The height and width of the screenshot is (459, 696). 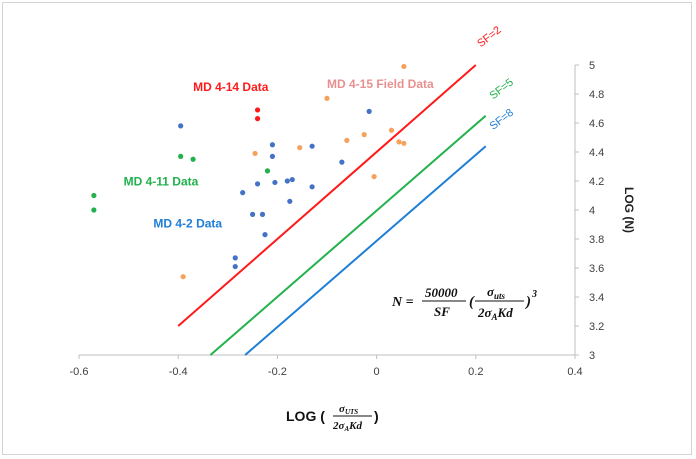 What do you see at coordinates (596, 153) in the screenshot?
I see `y-tick-label: 4.4` at bounding box center [596, 153].